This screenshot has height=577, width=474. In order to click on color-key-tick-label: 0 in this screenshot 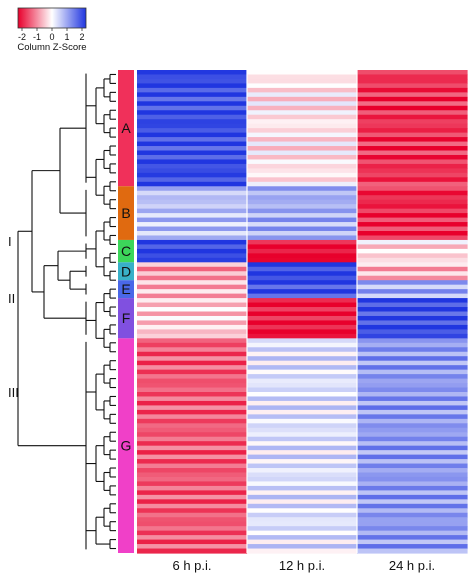, I will do `click(51, 37)`.